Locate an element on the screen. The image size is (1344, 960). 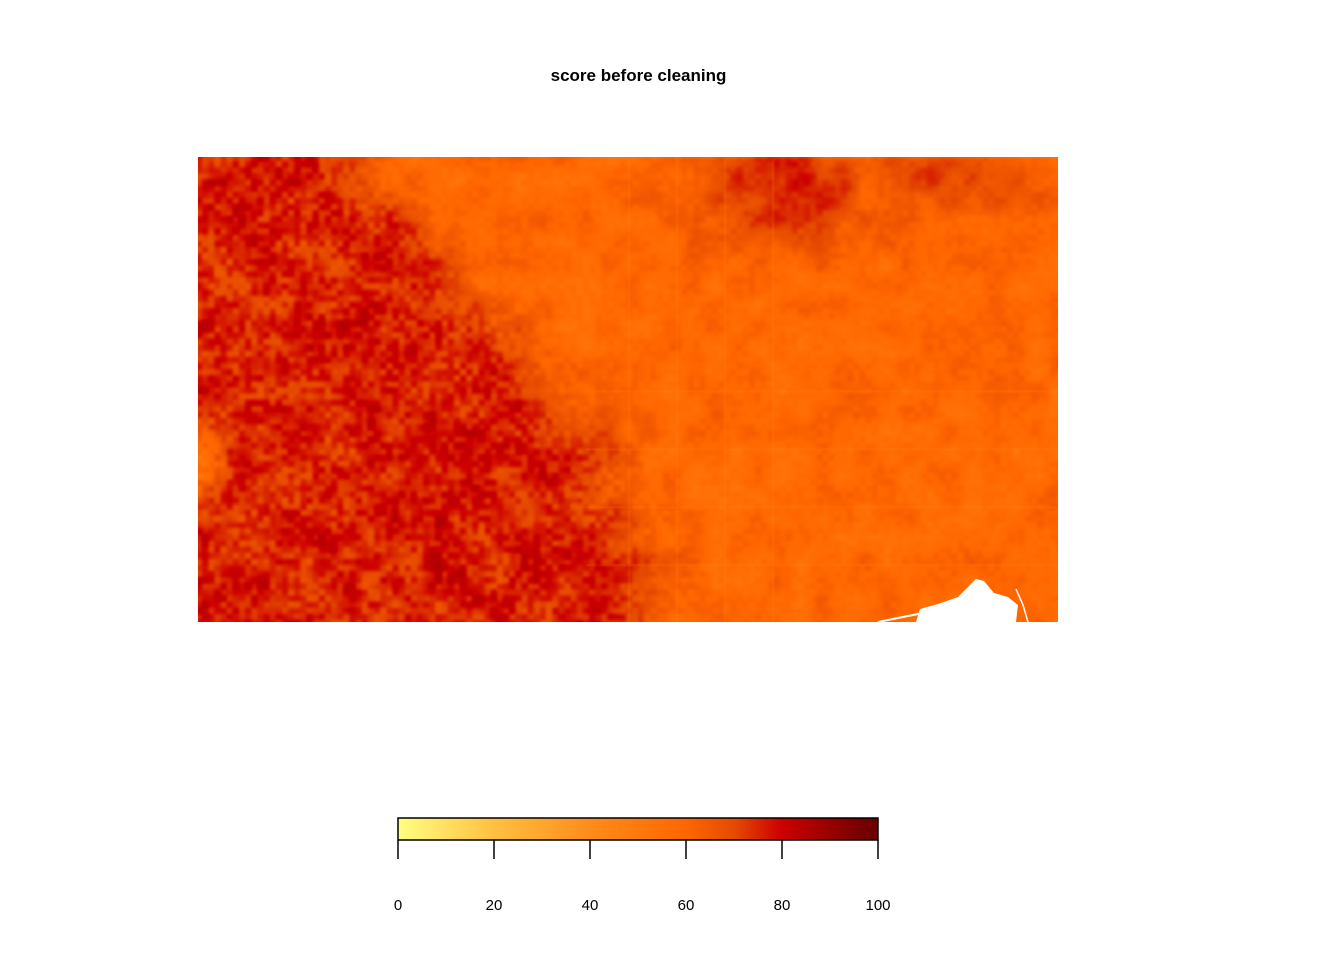
legend-tick-label: 40 is located at coordinates (590, 905).